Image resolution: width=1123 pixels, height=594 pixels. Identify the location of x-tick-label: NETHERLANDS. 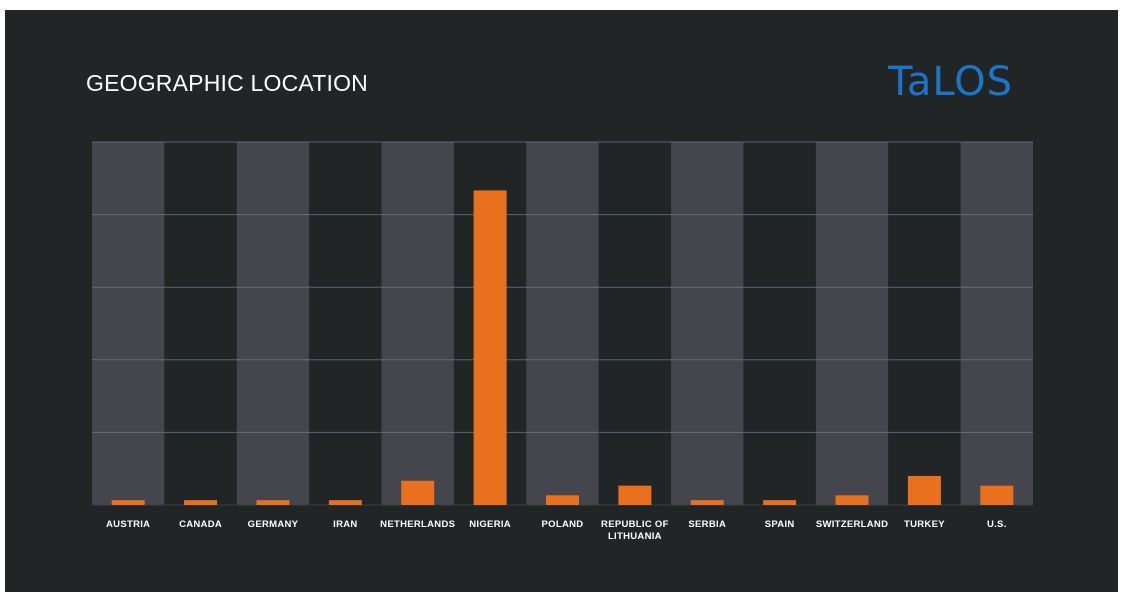
(417, 524).